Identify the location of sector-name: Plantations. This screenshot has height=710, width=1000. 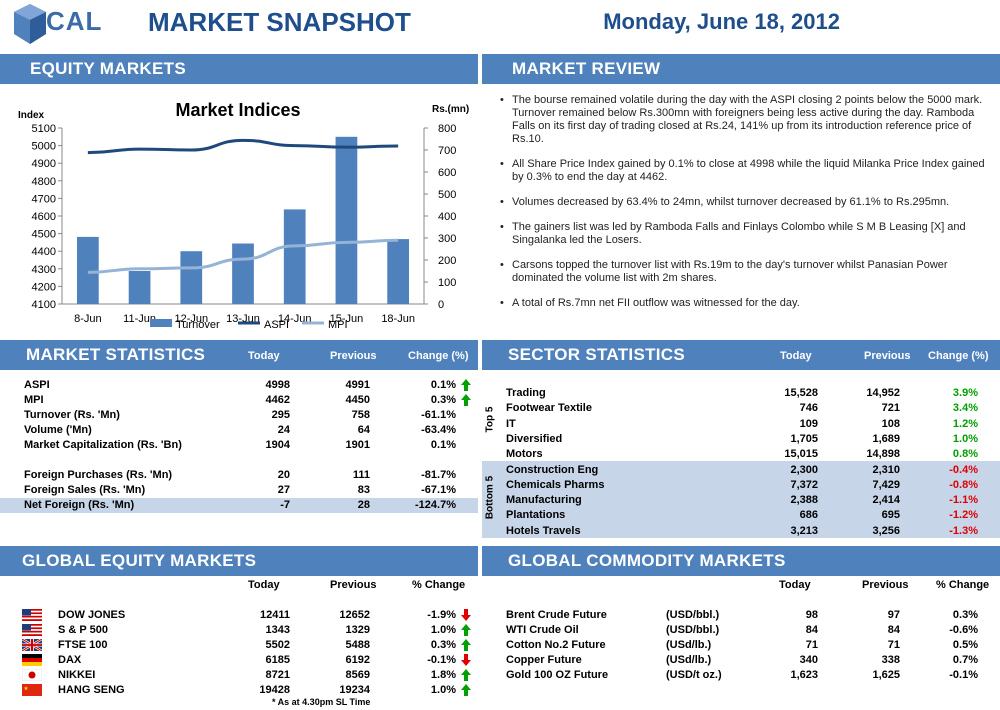
(536, 515).